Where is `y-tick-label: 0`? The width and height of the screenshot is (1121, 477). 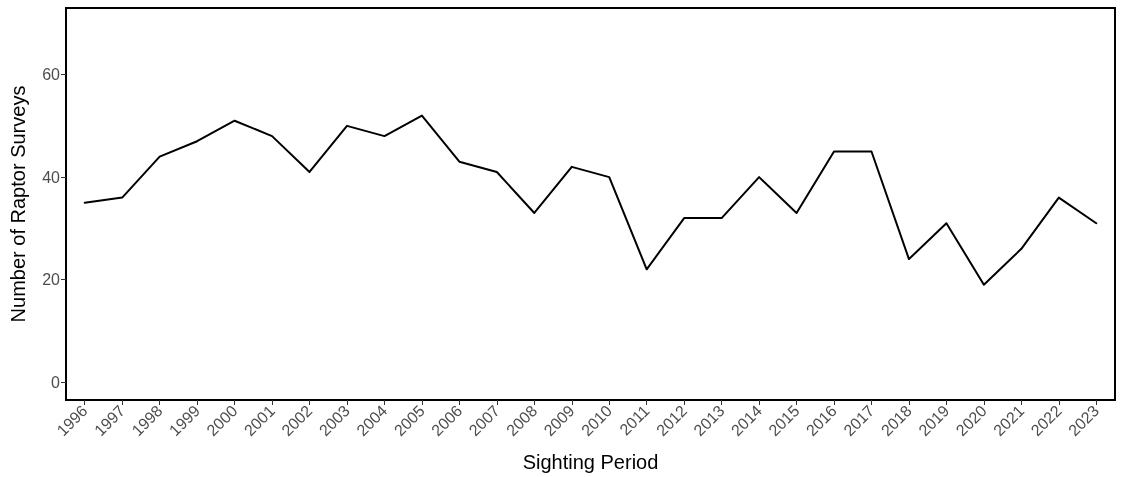
y-tick-label: 0 is located at coordinates (56, 382).